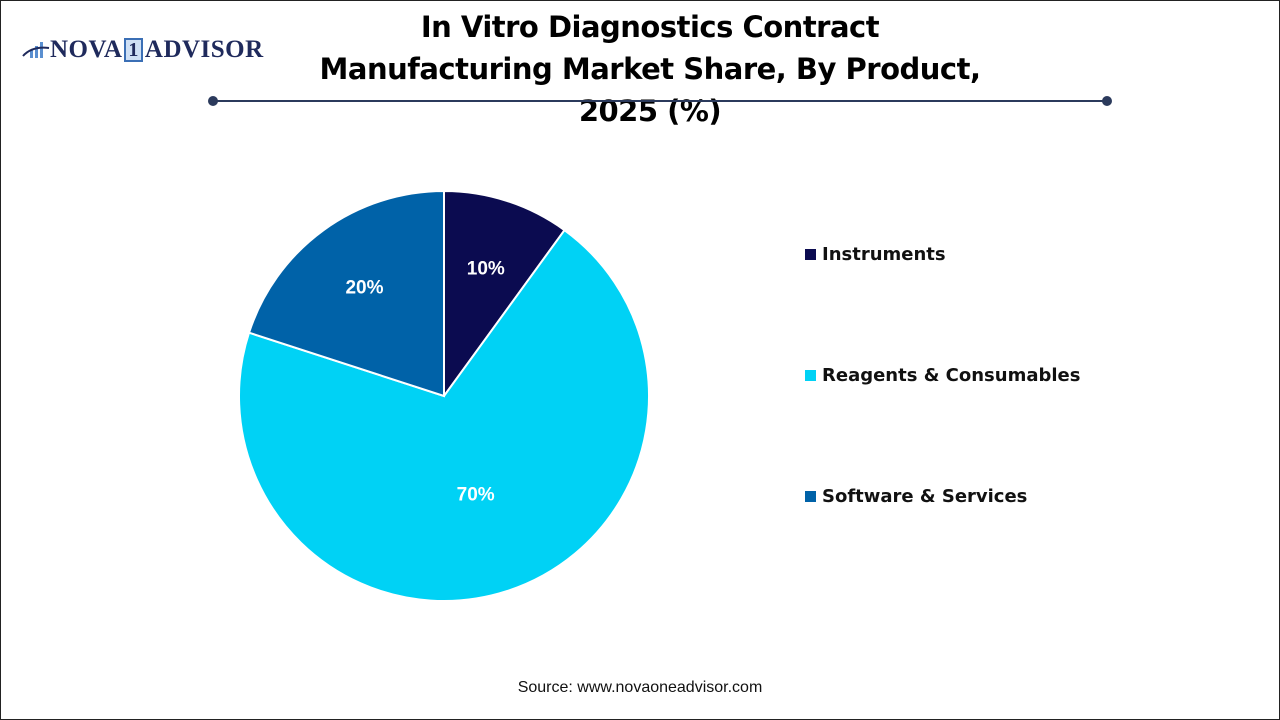  Describe the element at coordinates (213, 101) in the screenshot. I see `divider-left-dot` at that location.